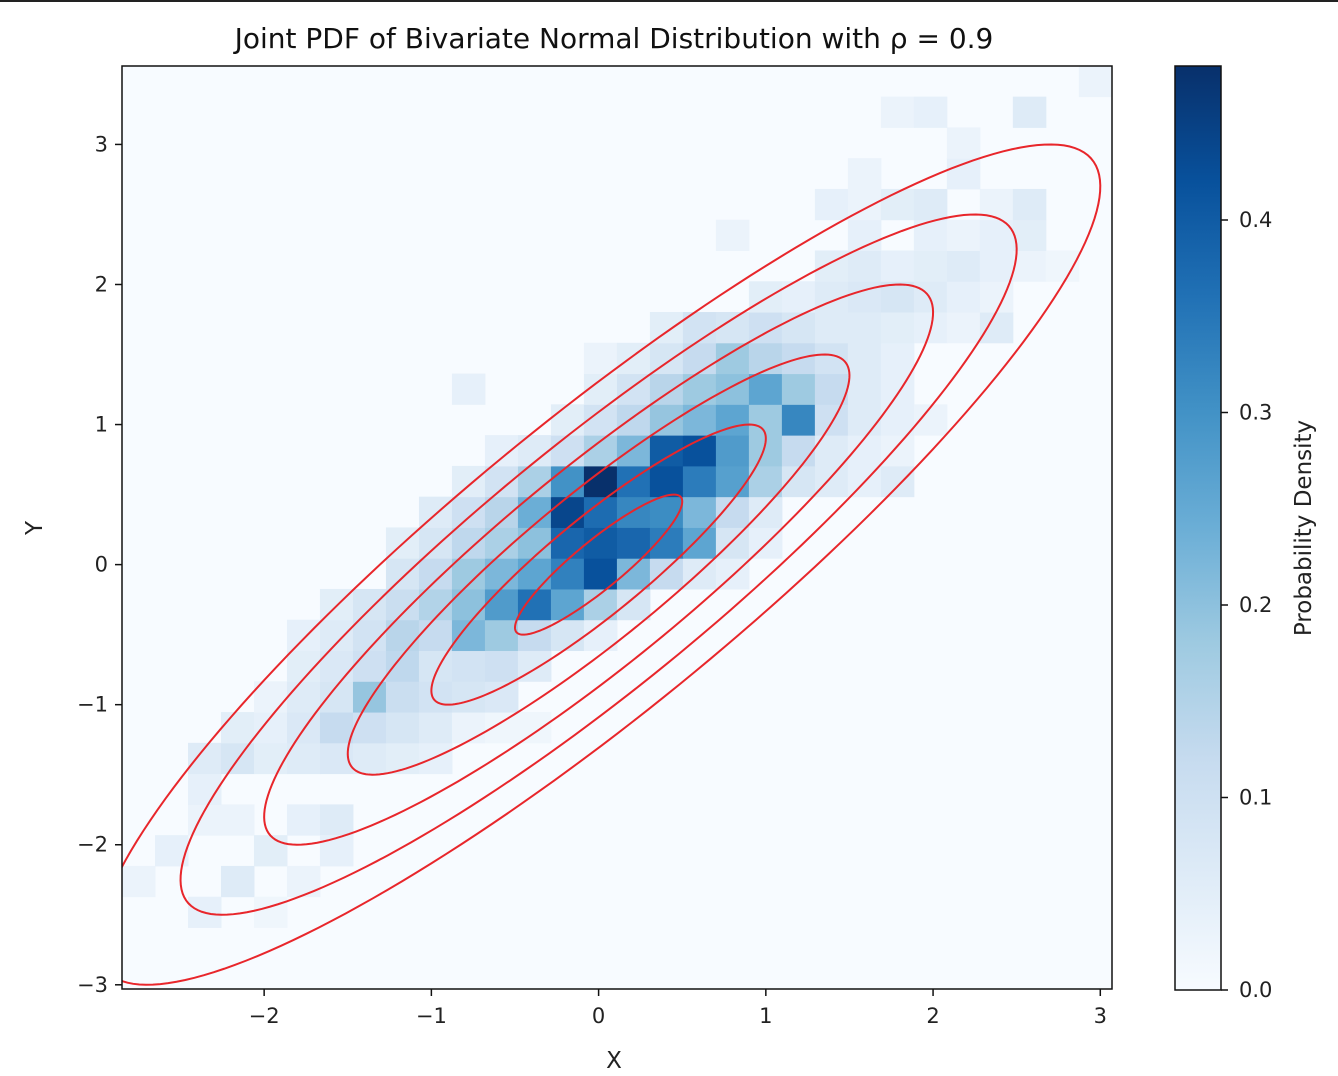  What do you see at coordinates (765, 1016) in the screenshot?
I see `x-tick-label: 1` at bounding box center [765, 1016].